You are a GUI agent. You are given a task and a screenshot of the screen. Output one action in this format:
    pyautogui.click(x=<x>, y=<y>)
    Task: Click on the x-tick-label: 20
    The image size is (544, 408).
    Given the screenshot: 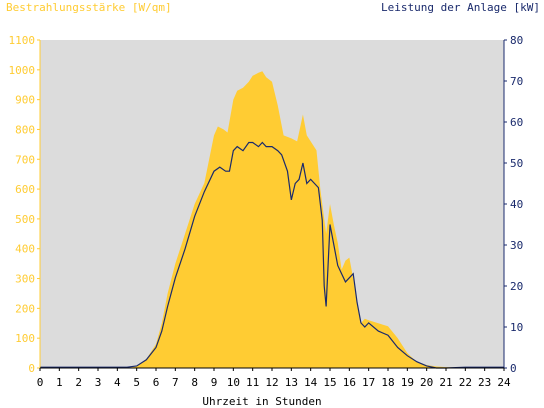 What is the action you would take?
    pyautogui.click(x=426, y=382)
    